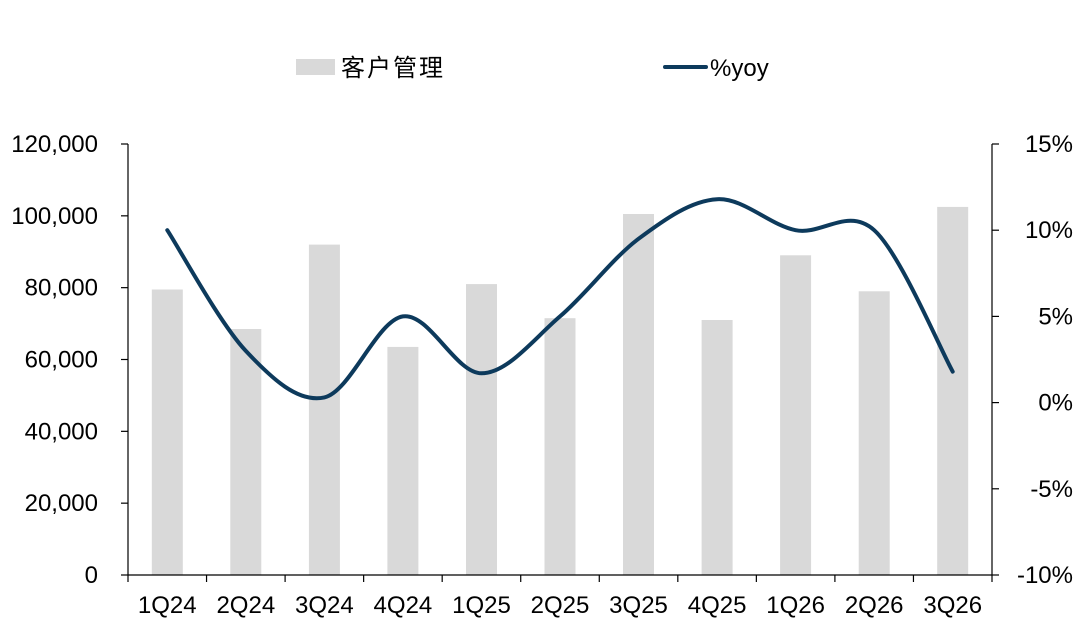 This screenshot has width=1080, height=638. What do you see at coordinates (638, 605) in the screenshot?
I see `x-tick-label: 3Q25` at bounding box center [638, 605].